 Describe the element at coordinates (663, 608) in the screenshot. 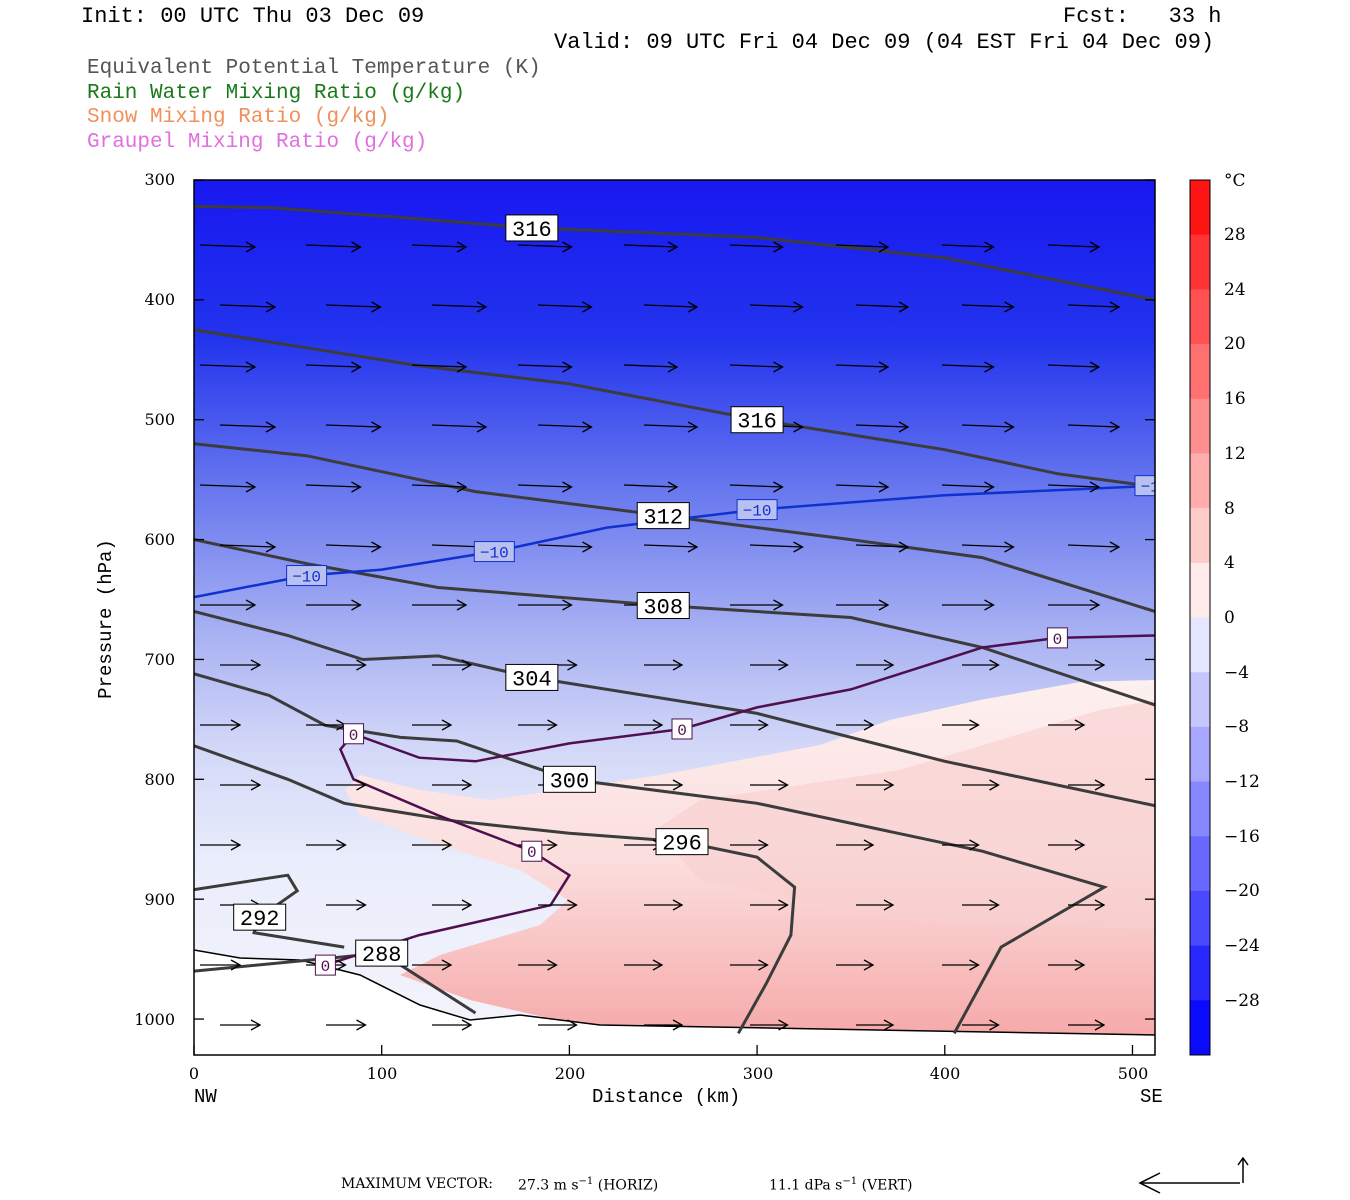

I see `contour-label: 308` at that location.